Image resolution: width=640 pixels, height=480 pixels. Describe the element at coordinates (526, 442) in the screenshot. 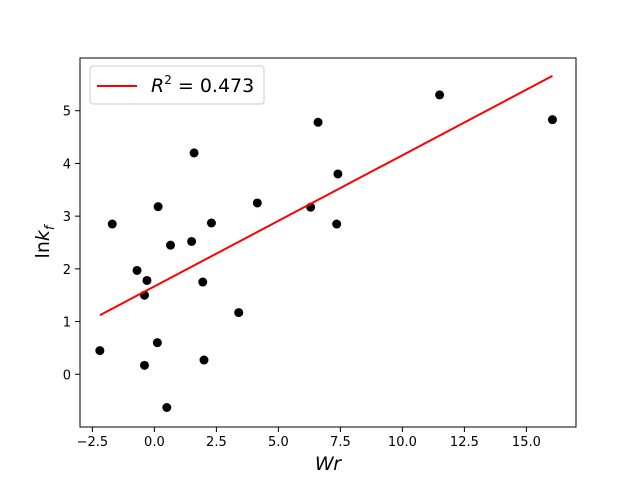

I see `x-tick-label-7: 15.0` at that location.